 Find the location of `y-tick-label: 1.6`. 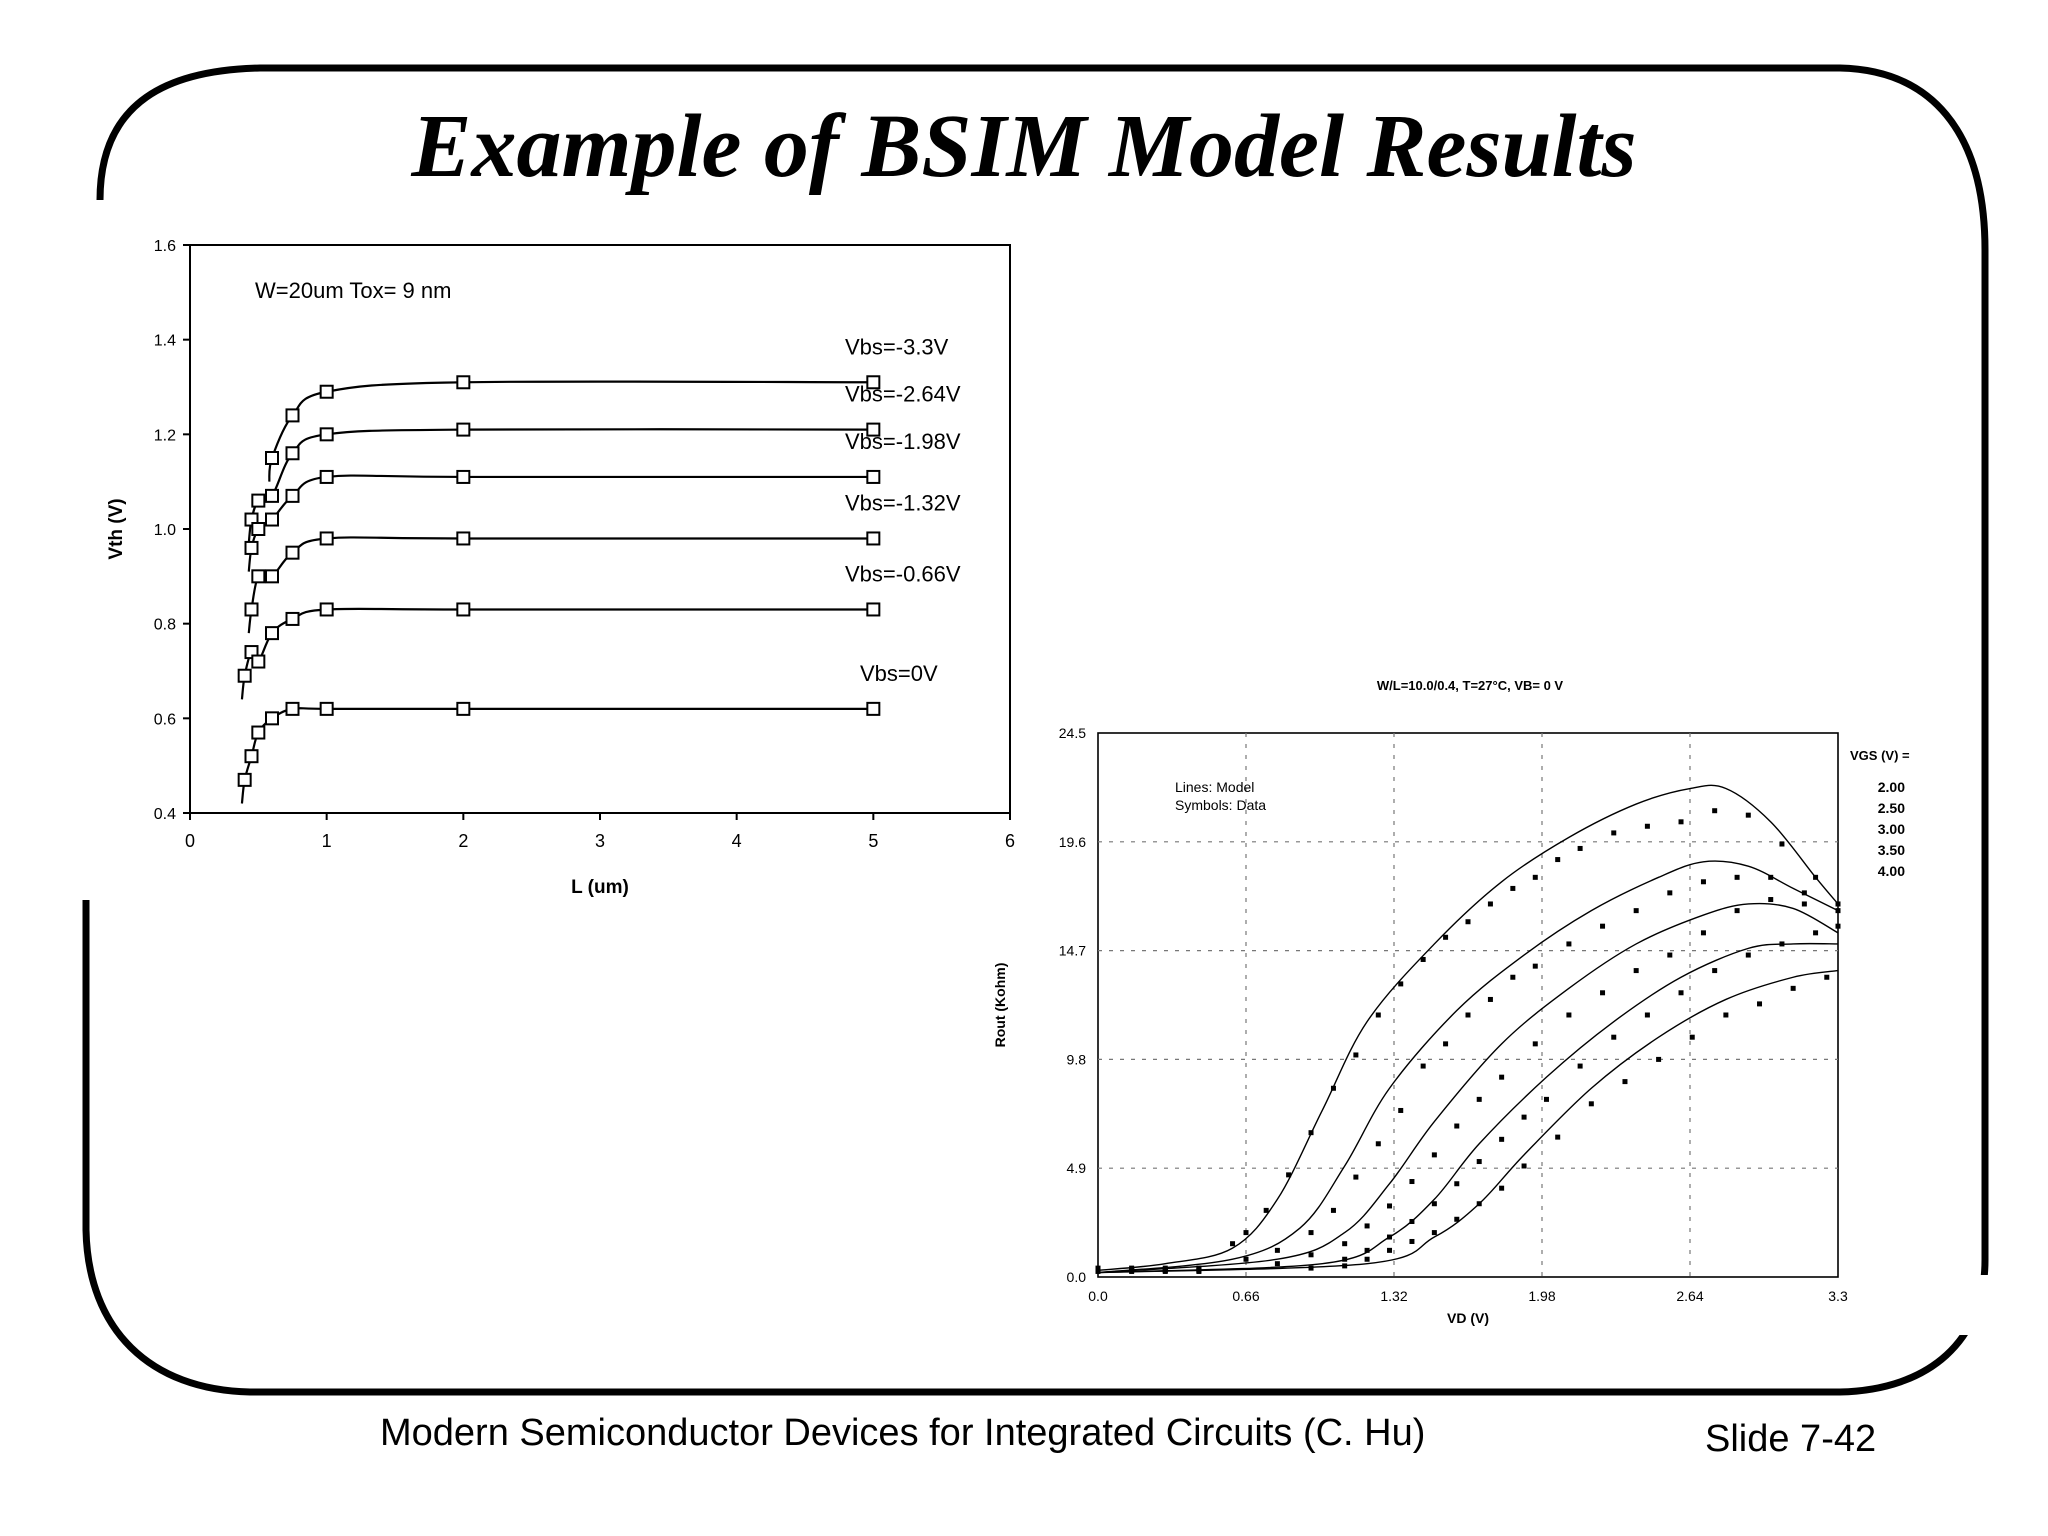

y-tick-label: 1.6 is located at coordinates (165, 246).